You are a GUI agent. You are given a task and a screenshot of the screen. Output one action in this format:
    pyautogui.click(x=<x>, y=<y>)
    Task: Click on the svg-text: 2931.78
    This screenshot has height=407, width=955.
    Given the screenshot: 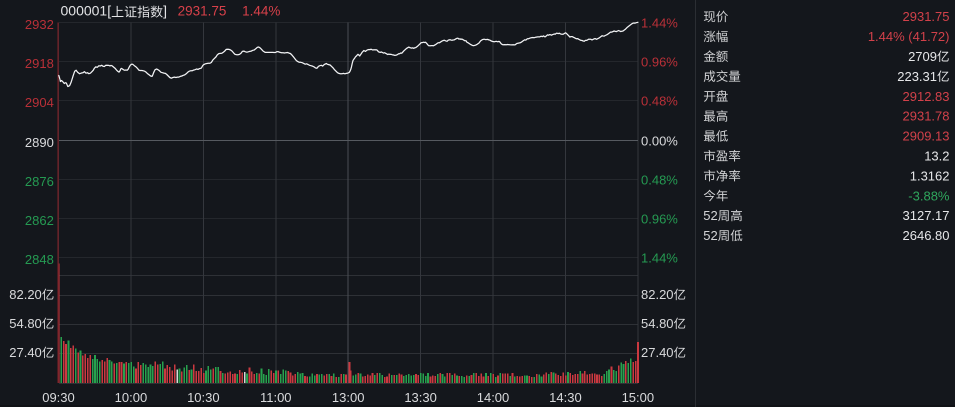 What is the action you would take?
    pyautogui.click(x=926, y=116)
    